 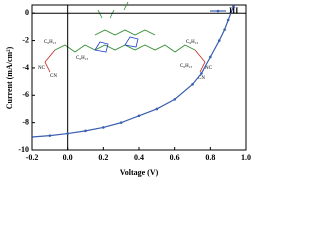 I want to click on y-tick-label: -6, so click(x=25, y=94).